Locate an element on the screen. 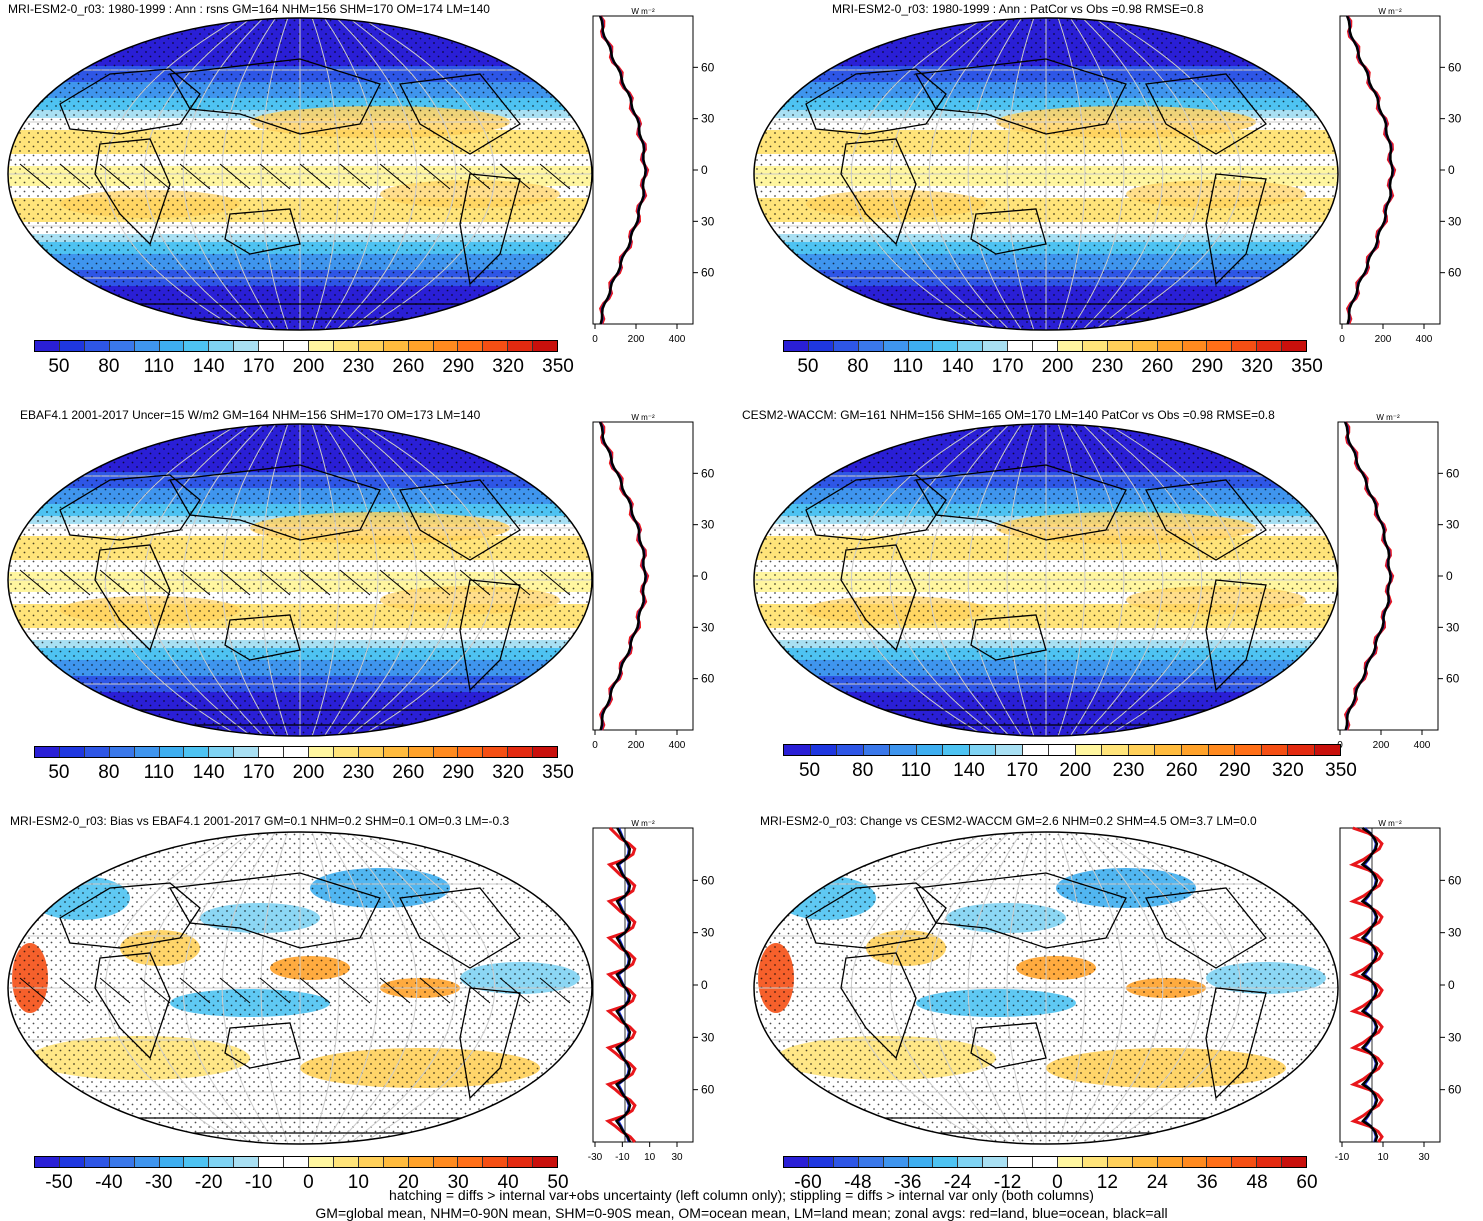 This screenshot has height=1221, width=1483. colorbar: -50 -40 -30 -20 -10 0 10 20 30 40 50 is located at coordinates (301, 1176).